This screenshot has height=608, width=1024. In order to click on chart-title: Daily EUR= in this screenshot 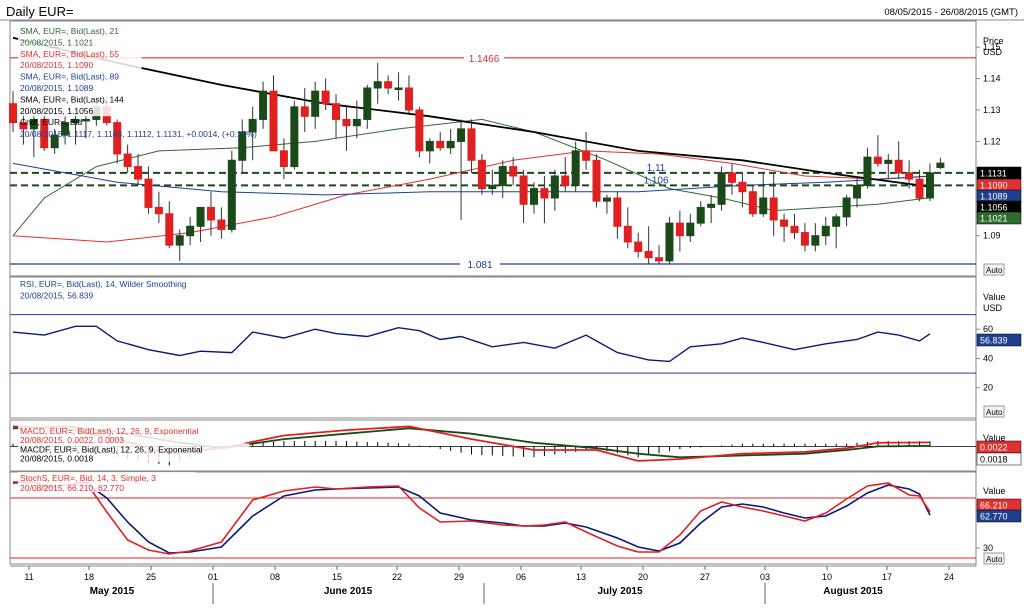, I will do `click(40, 11)`.